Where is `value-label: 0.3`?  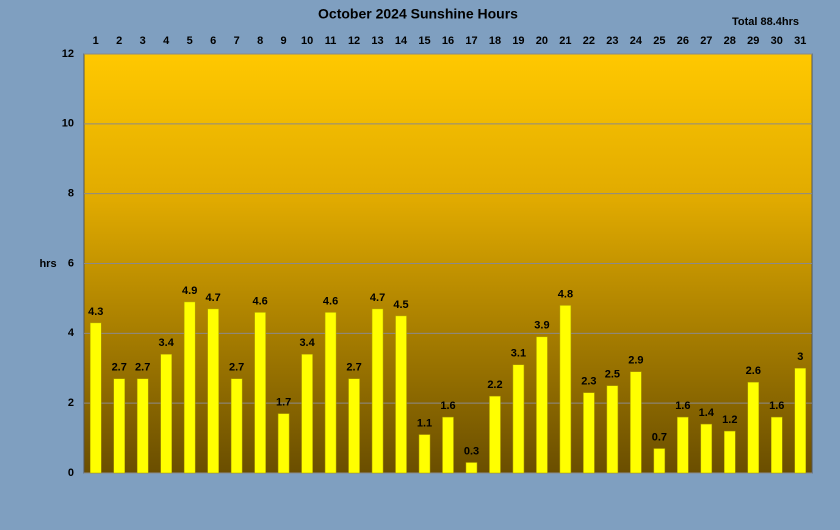 value-label: 0.3 is located at coordinates (471, 451).